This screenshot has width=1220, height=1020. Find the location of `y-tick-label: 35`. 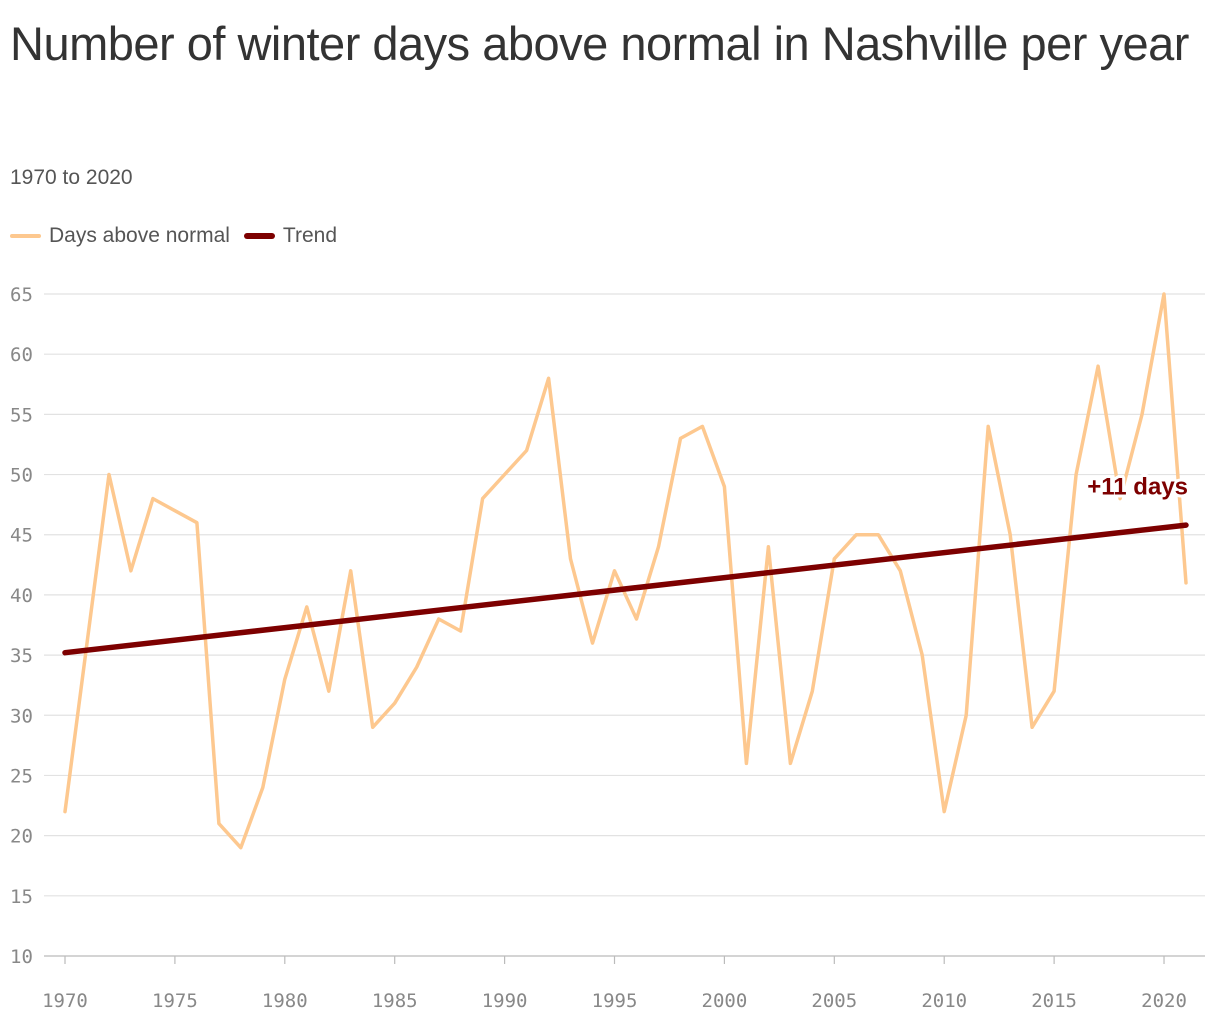

y-tick-label: 35 is located at coordinates (21, 656).